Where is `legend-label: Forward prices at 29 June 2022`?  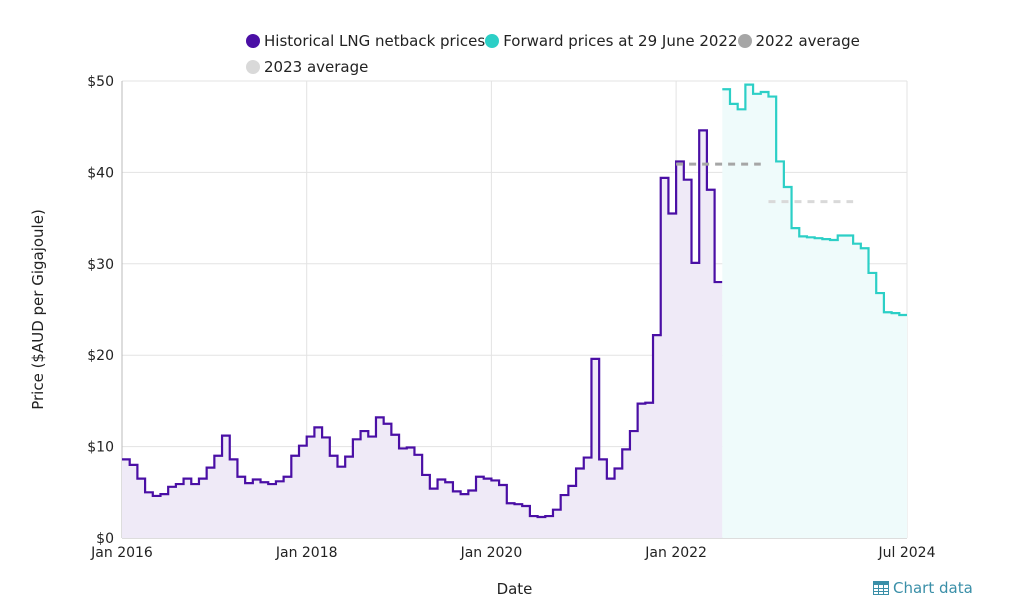 legend-label: Forward prices at 29 June 2022 is located at coordinates (620, 41).